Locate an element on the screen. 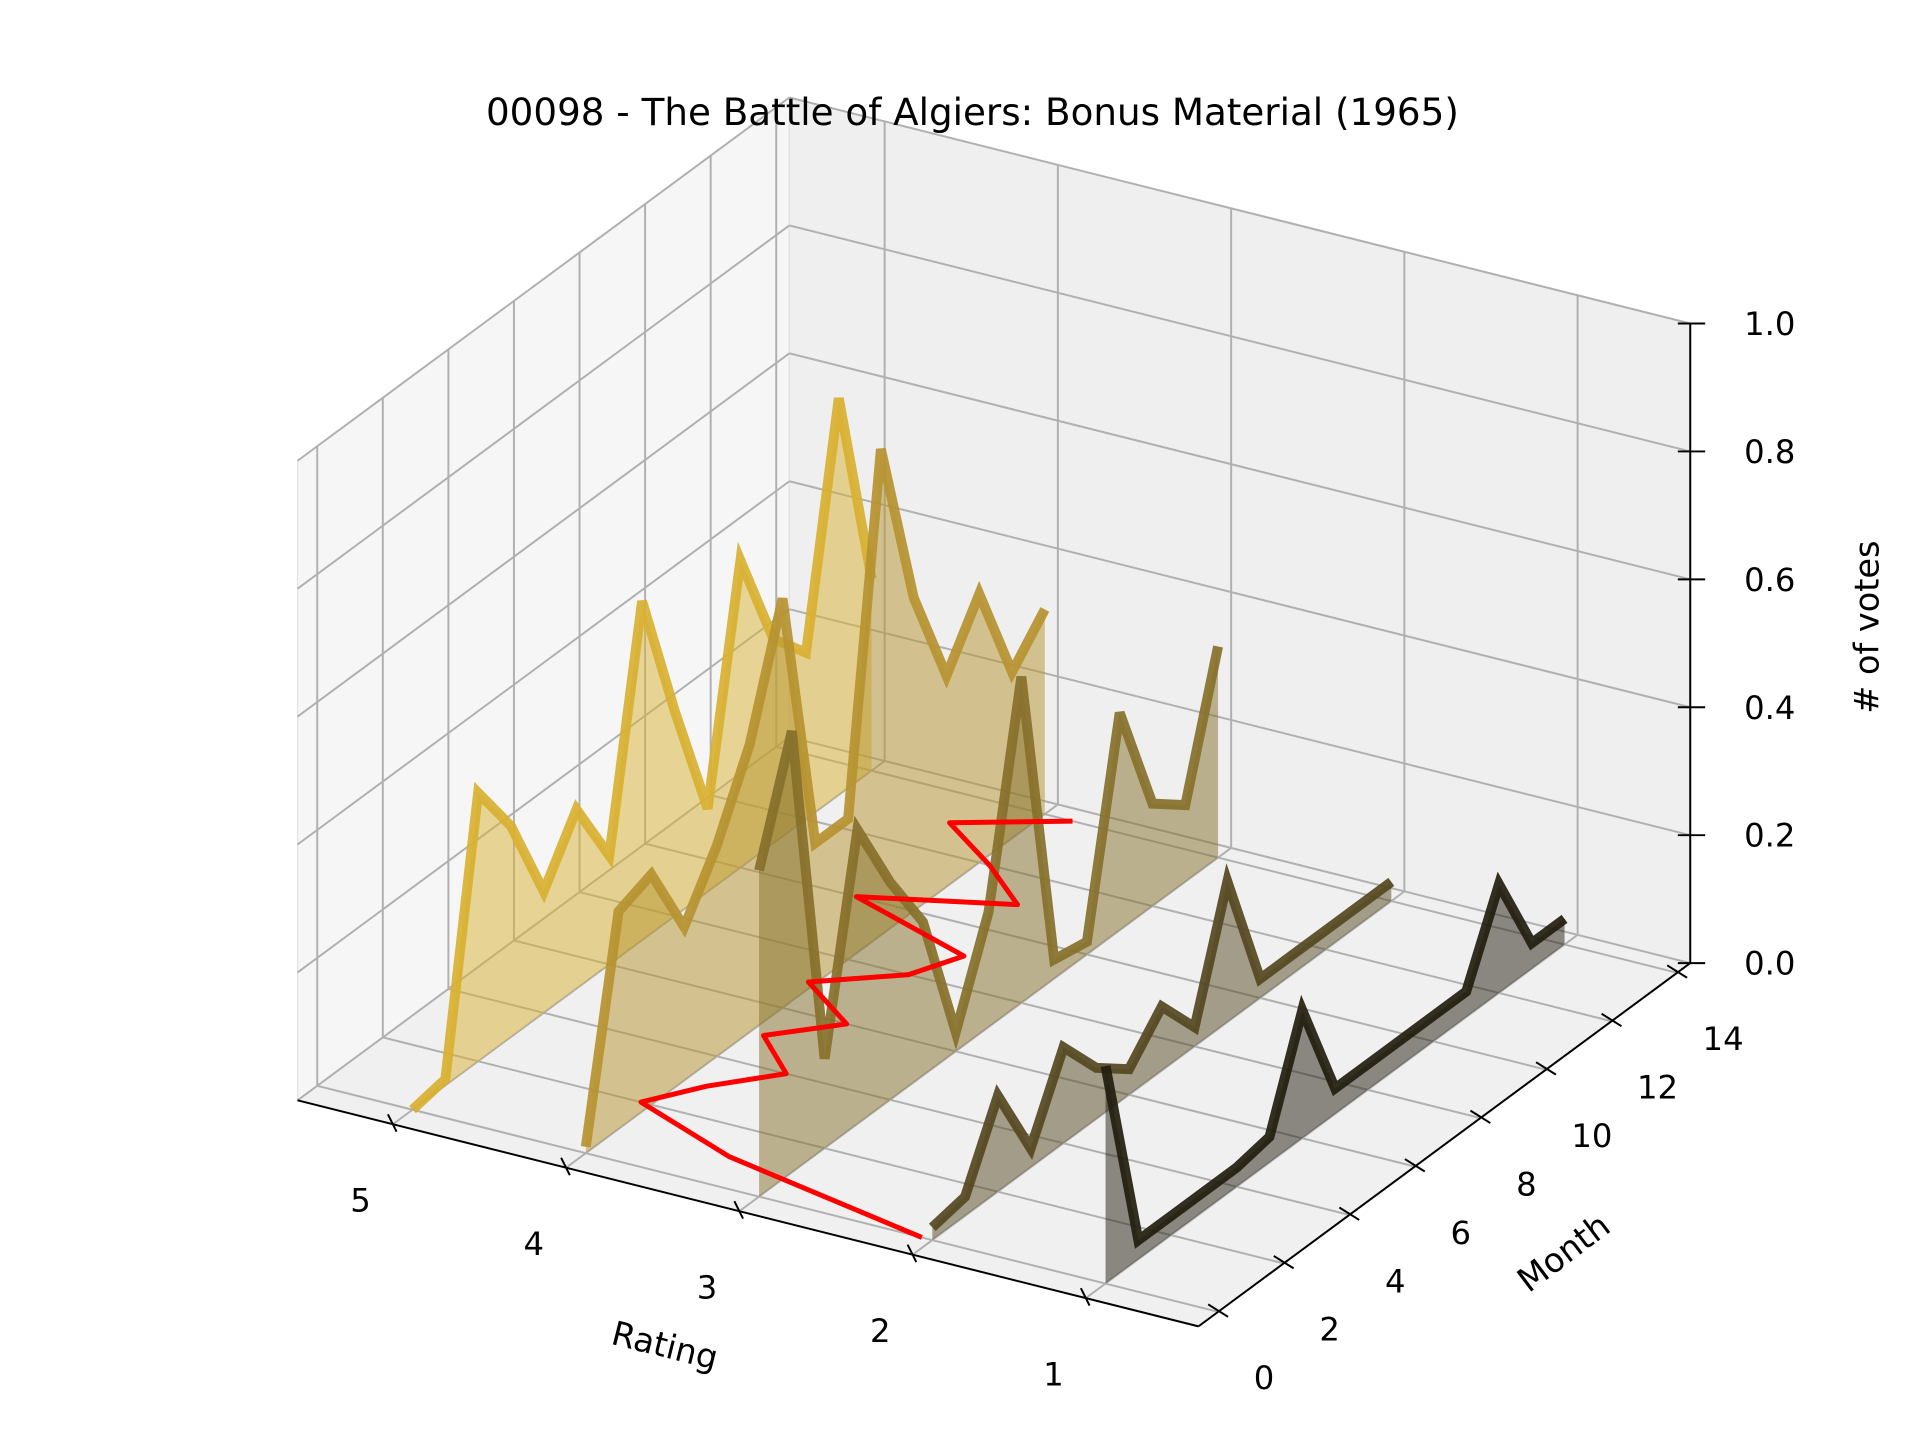 Image resolution: width=1920 pixels, height=1440 pixels. x-axis-line is located at coordinates (748, 1213).